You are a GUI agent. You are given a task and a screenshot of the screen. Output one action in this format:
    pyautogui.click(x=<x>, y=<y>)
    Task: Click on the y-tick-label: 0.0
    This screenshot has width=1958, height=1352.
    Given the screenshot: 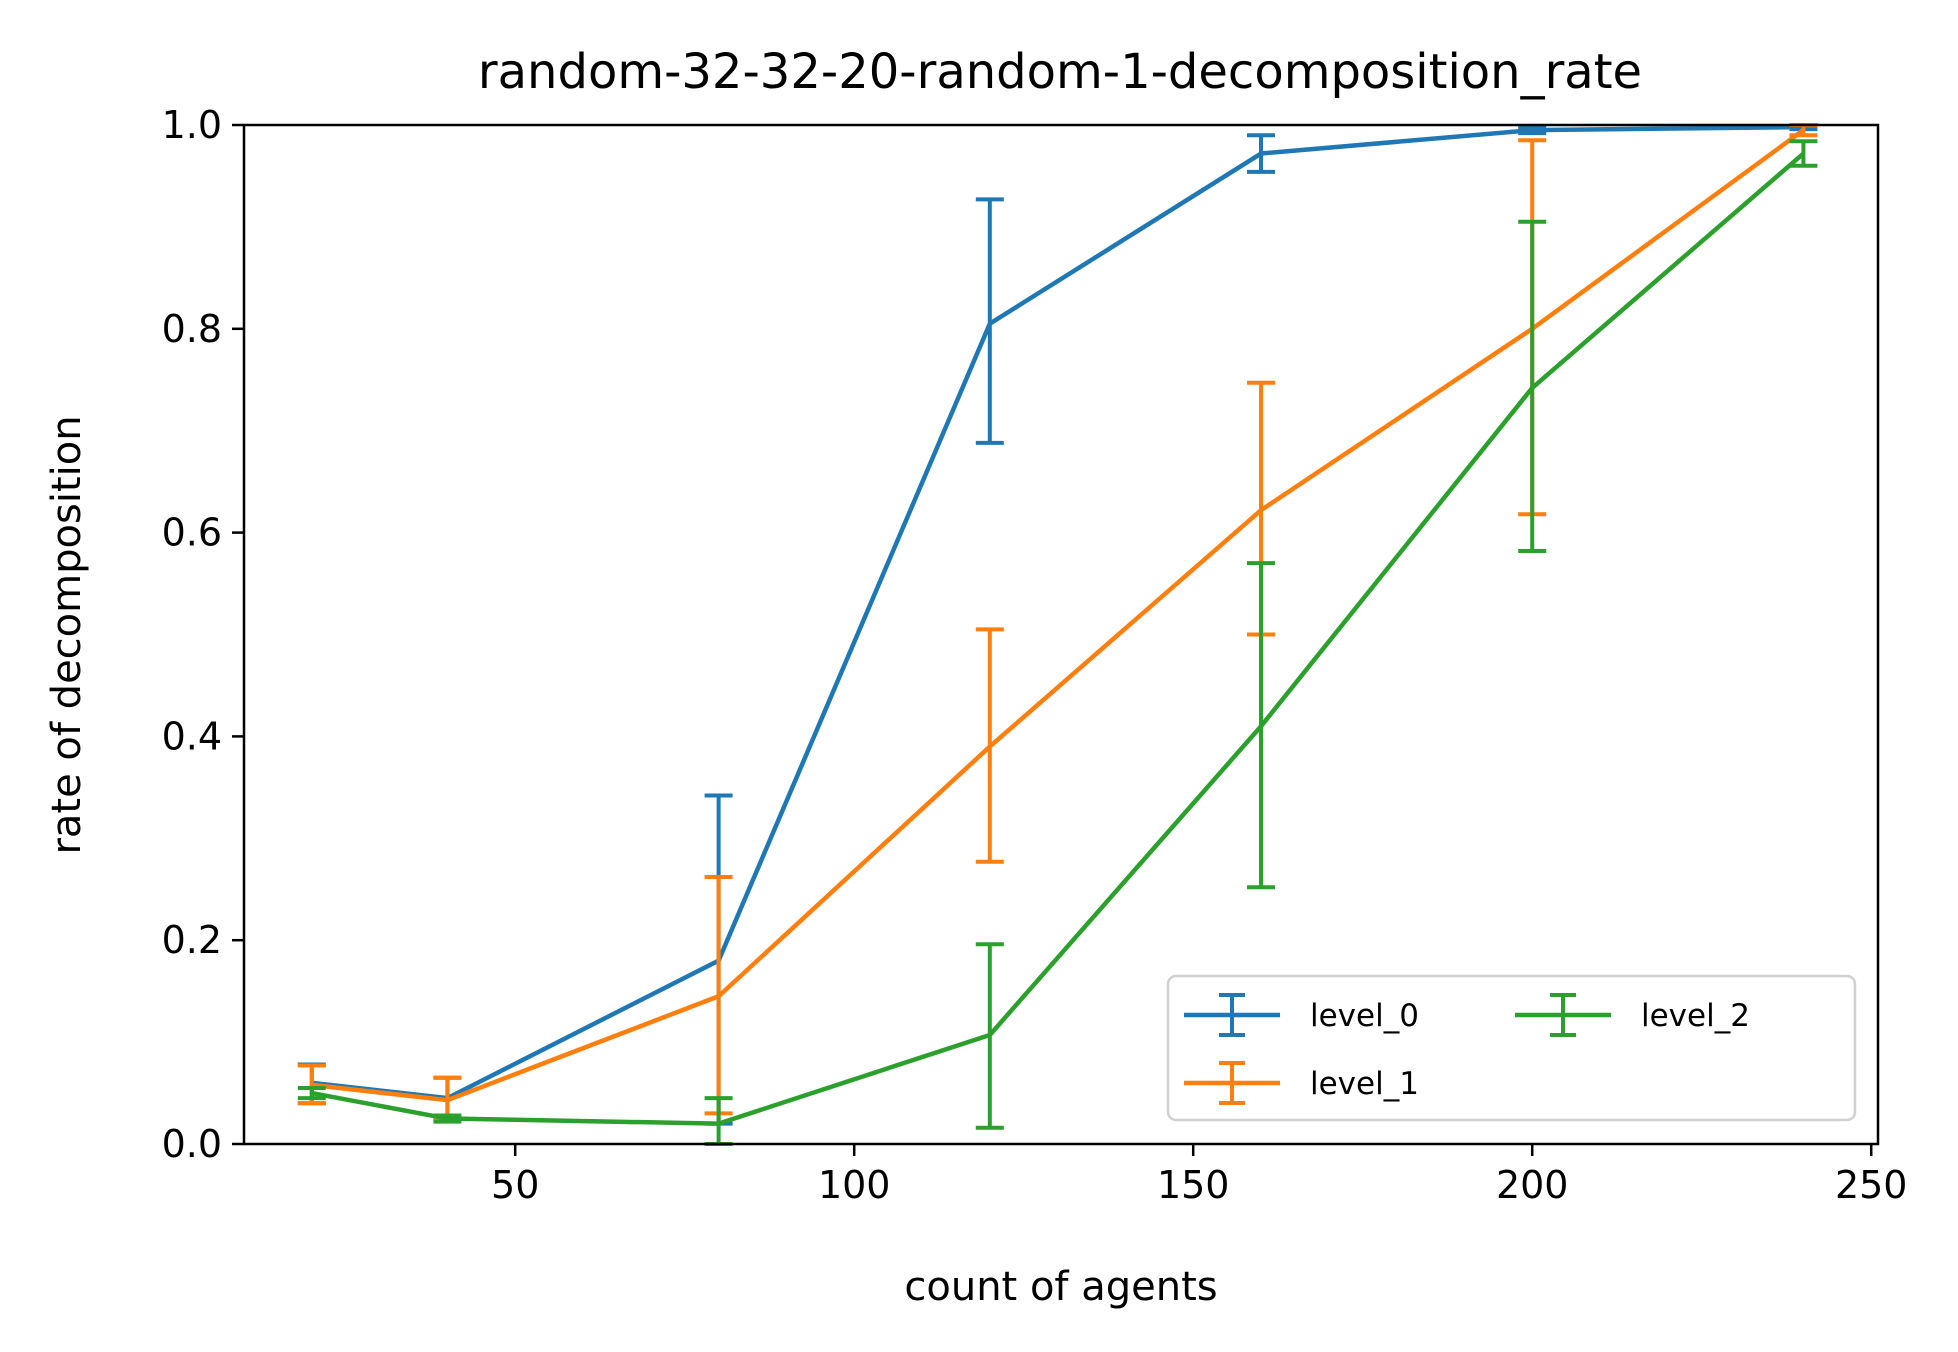 What is the action you would take?
    pyautogui.click(x=192, y=1144)
    